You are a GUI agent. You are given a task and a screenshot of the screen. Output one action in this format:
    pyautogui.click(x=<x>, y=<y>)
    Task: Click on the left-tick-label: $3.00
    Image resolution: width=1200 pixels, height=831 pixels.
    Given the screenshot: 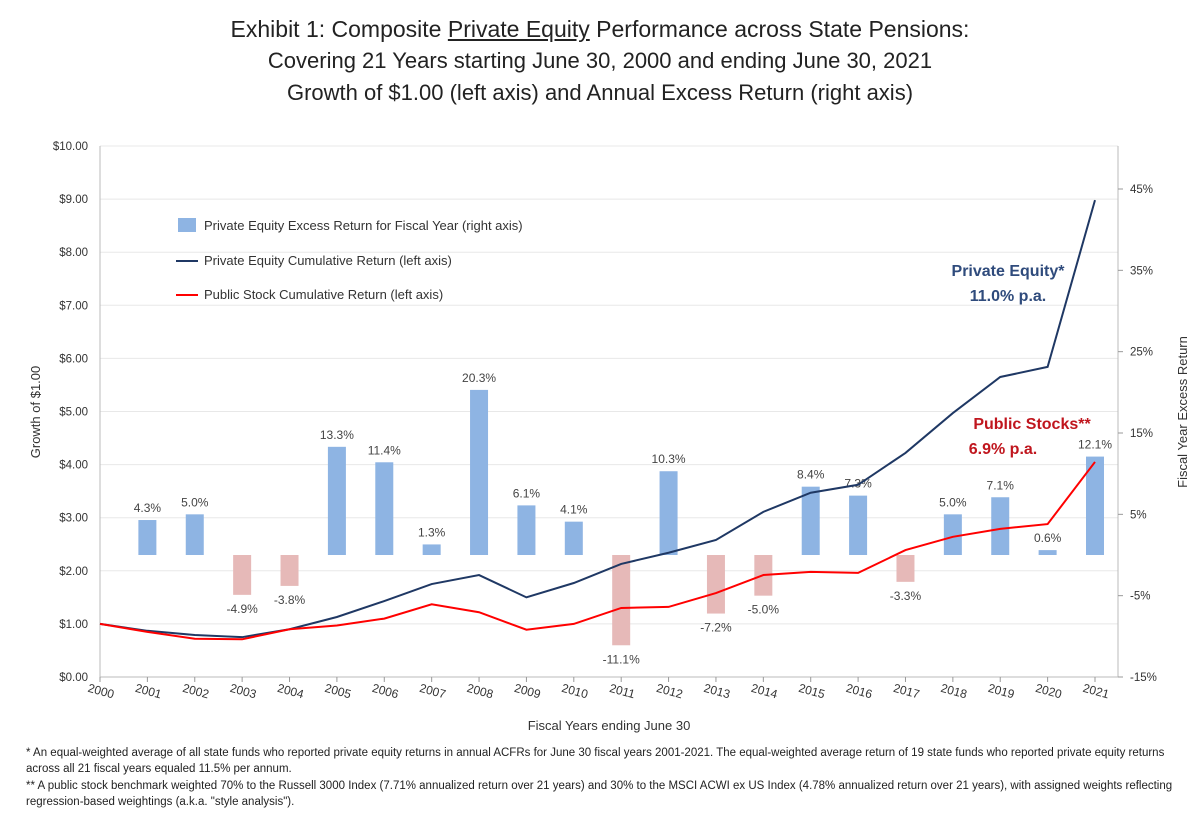 What is the action you would take?
    pyautogui.click(x=73, y=519)
    